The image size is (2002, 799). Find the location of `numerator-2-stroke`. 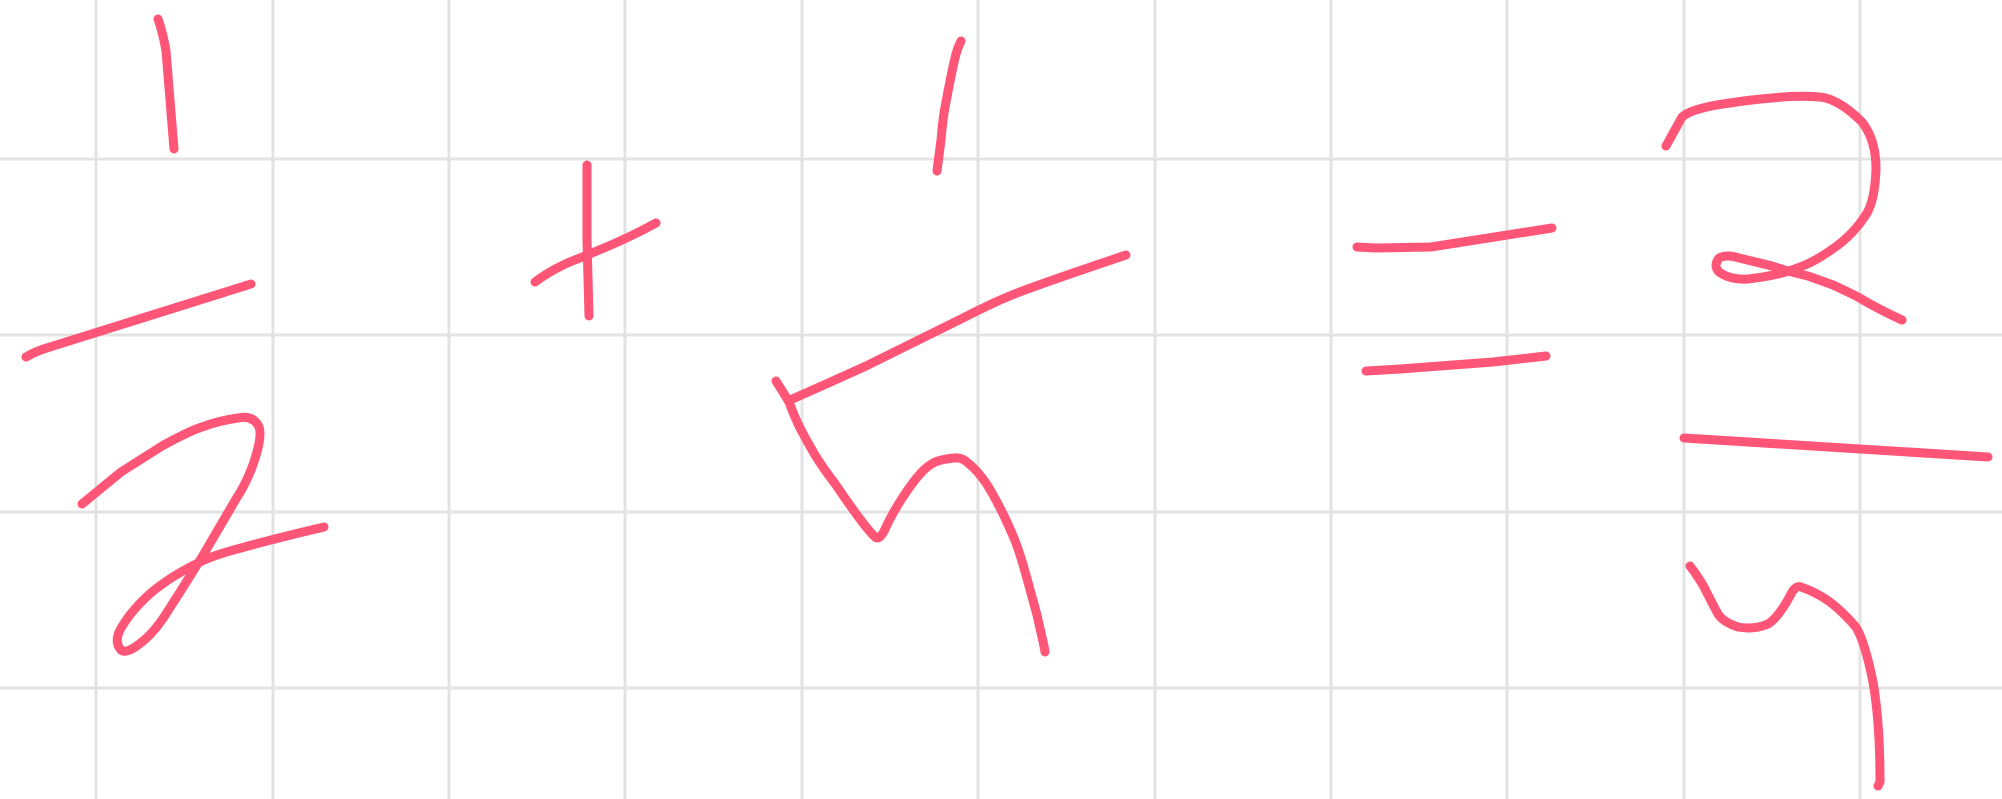

numerator-2-stroke is located at coordinates (1784, 208).